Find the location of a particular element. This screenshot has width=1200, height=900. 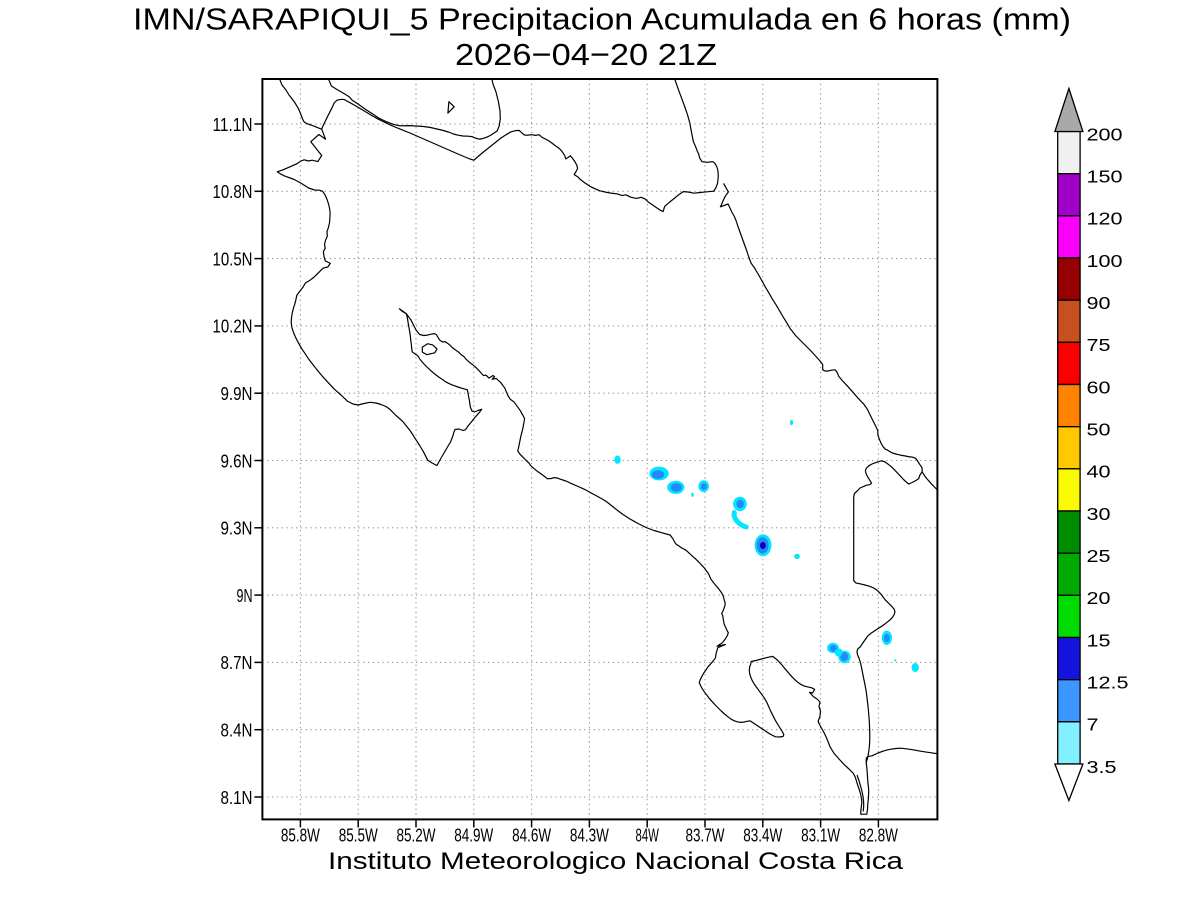

svg-text: 84.9W is located at coordinates (473, 835).